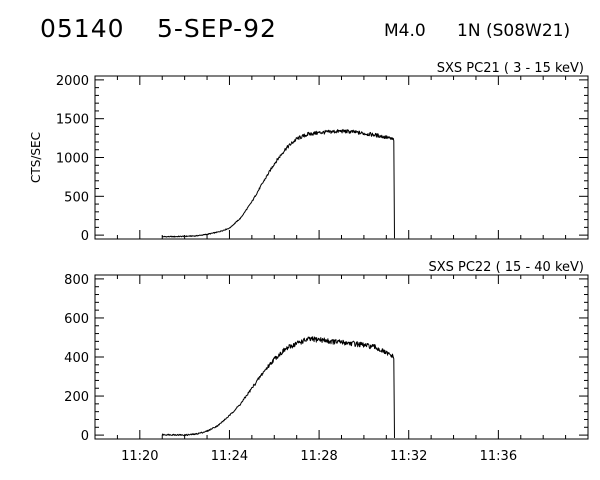 The height and width of the screenshot is (480, 600). What do you see at coordinates (405, 31) in the screenshot?
I see `flare-class: M4.0` at bounding box center [405, 31].